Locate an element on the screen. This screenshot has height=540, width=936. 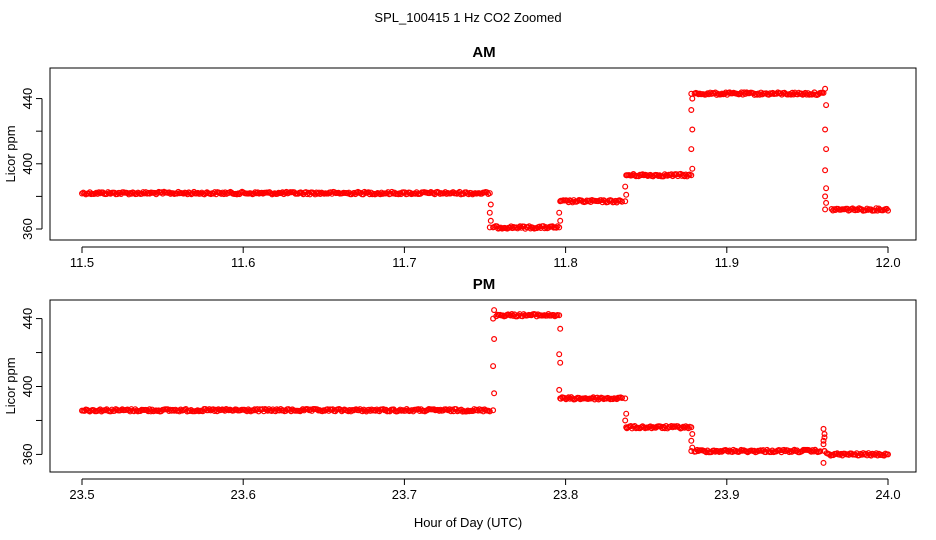
pm-x-tick-label: 23.5 is located at coordinates (81, 494).